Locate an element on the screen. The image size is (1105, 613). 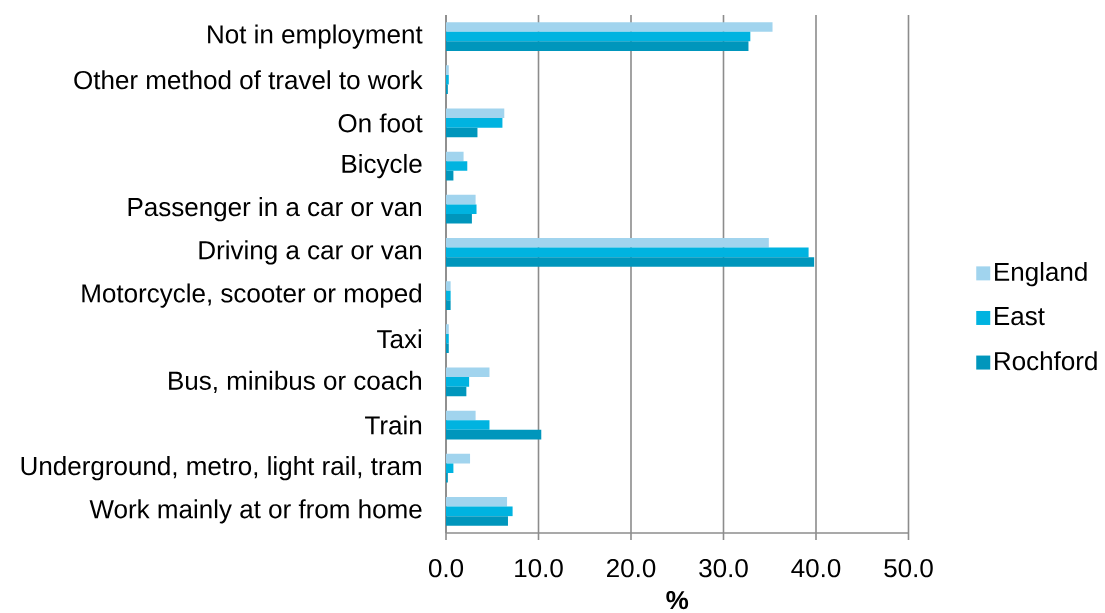
y-tick-label: Not in employment is located at coordinates (315, 36).